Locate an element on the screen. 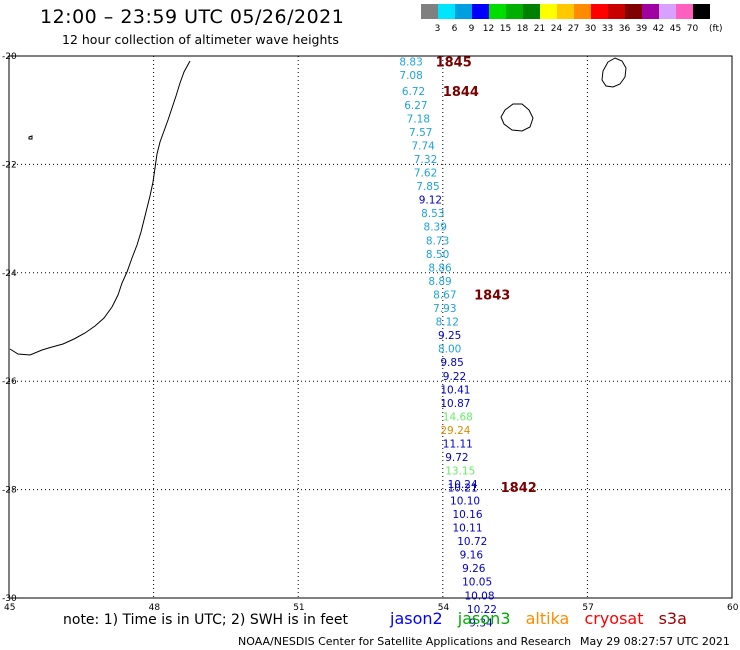 The image size is (740, 650). generated-timestamp: May 29 08:27:57 UTC 2021 is located at coordinates (655, 641).